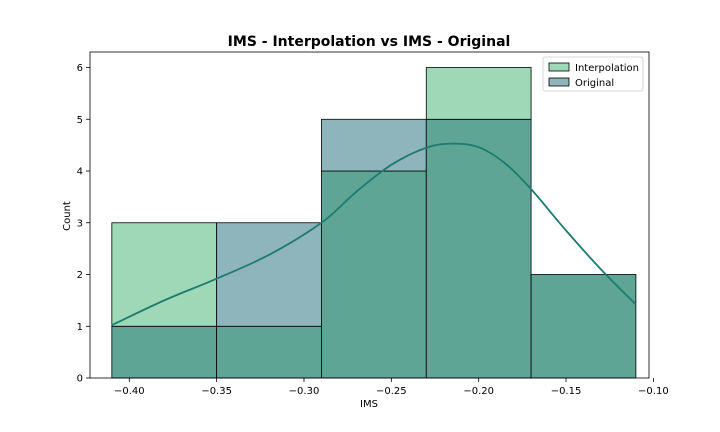 The height and width of the screenshot is (432, 720). What do you see at coordinates (80, 120) in the screenshot?
I see `y-tick-label: 5` at bounding box center [80, 120].